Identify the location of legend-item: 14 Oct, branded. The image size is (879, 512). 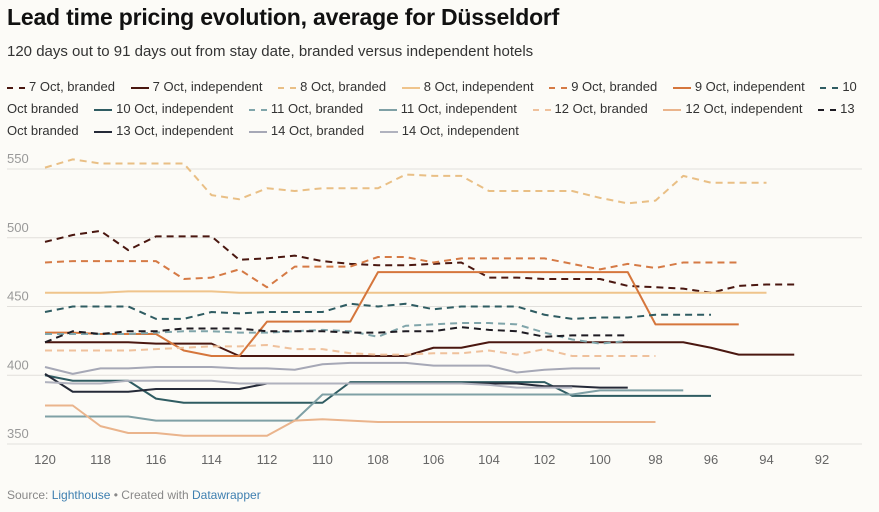
(306, 130).